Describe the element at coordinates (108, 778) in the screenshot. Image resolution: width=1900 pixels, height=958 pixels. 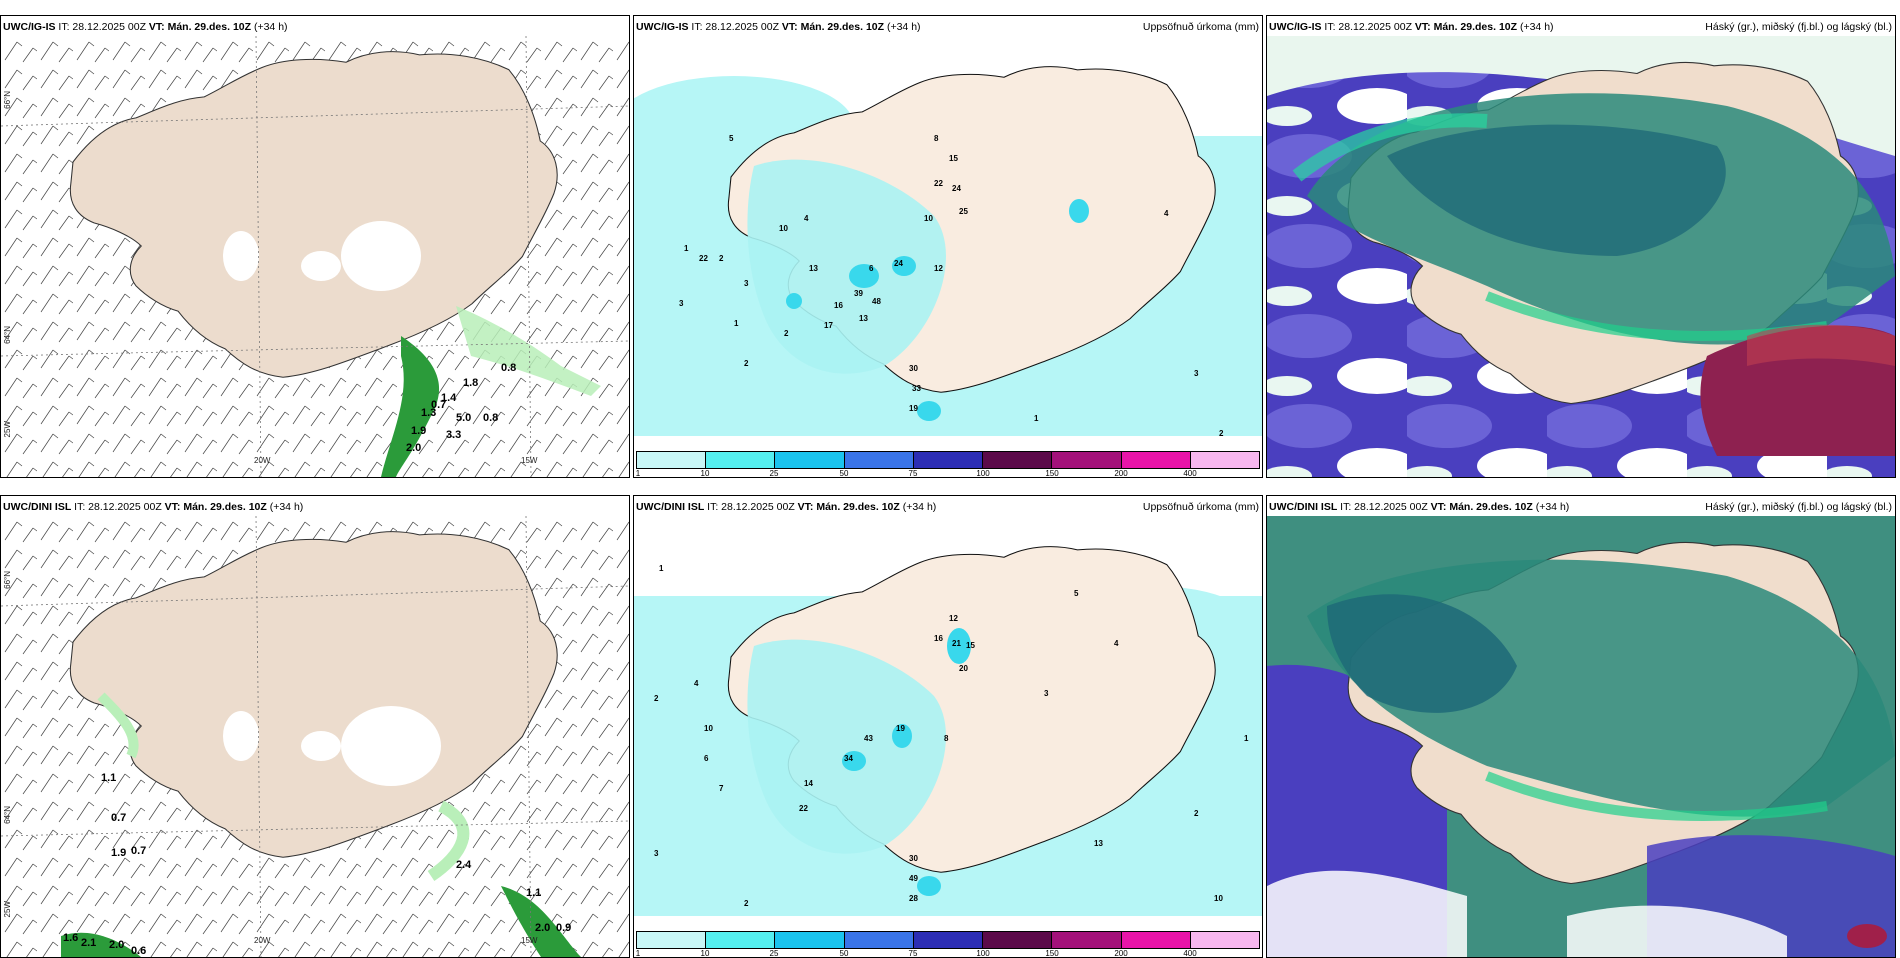
I see `gust-label: 1.1` at that location.